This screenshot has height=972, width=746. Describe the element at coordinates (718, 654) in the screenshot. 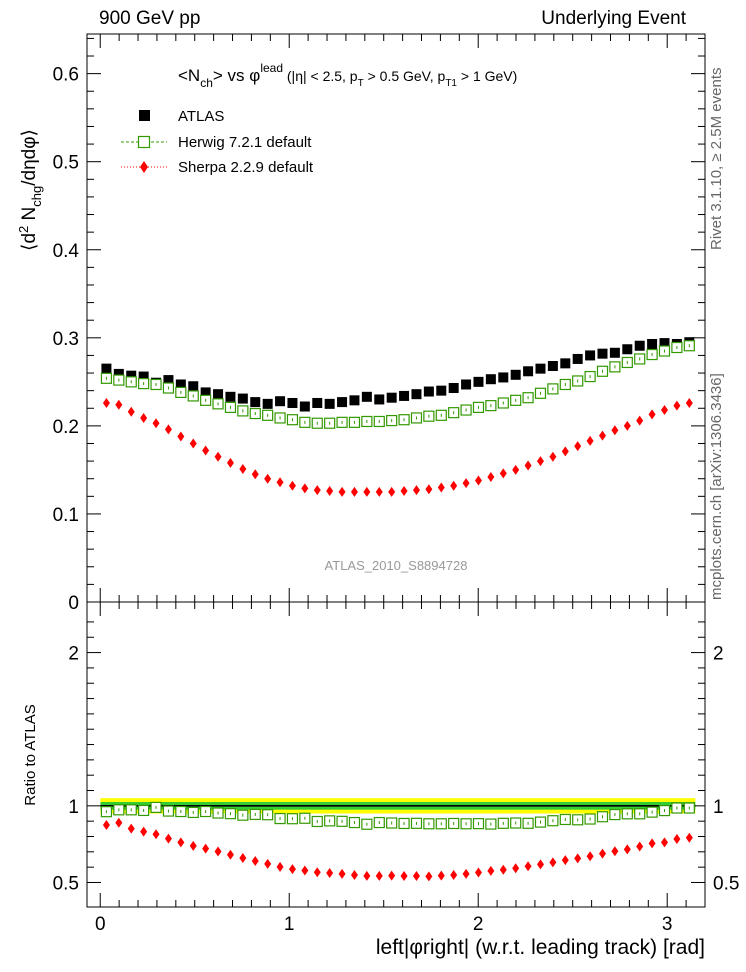

I see `ratio-tick-label-right: 2` at that location.